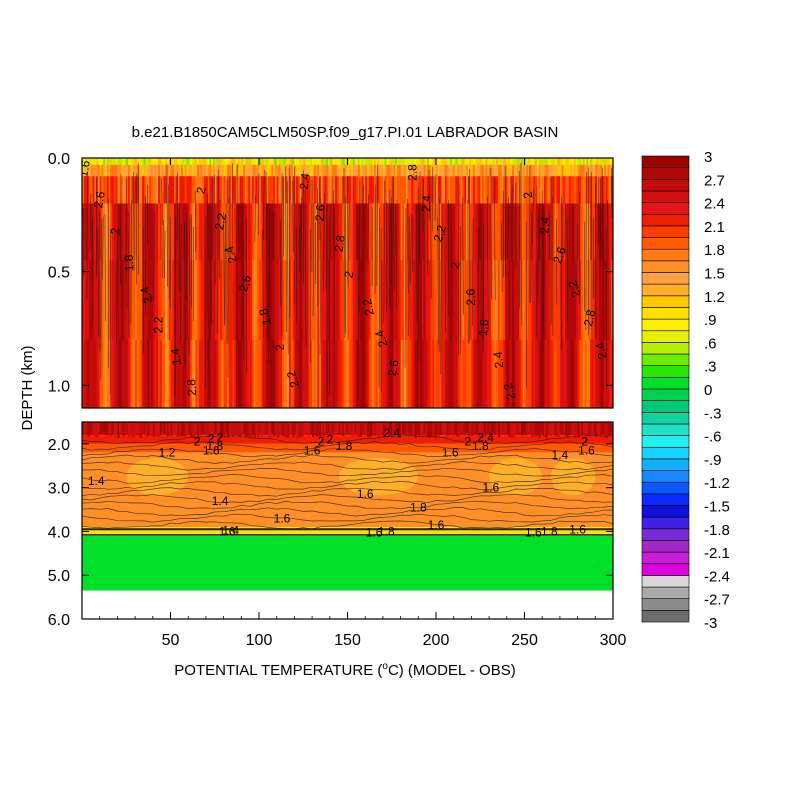  What do you see at coordinates (710, 367) in the screenshot?
I see `colorbar-label: .3` at bounding box center [710, 367].